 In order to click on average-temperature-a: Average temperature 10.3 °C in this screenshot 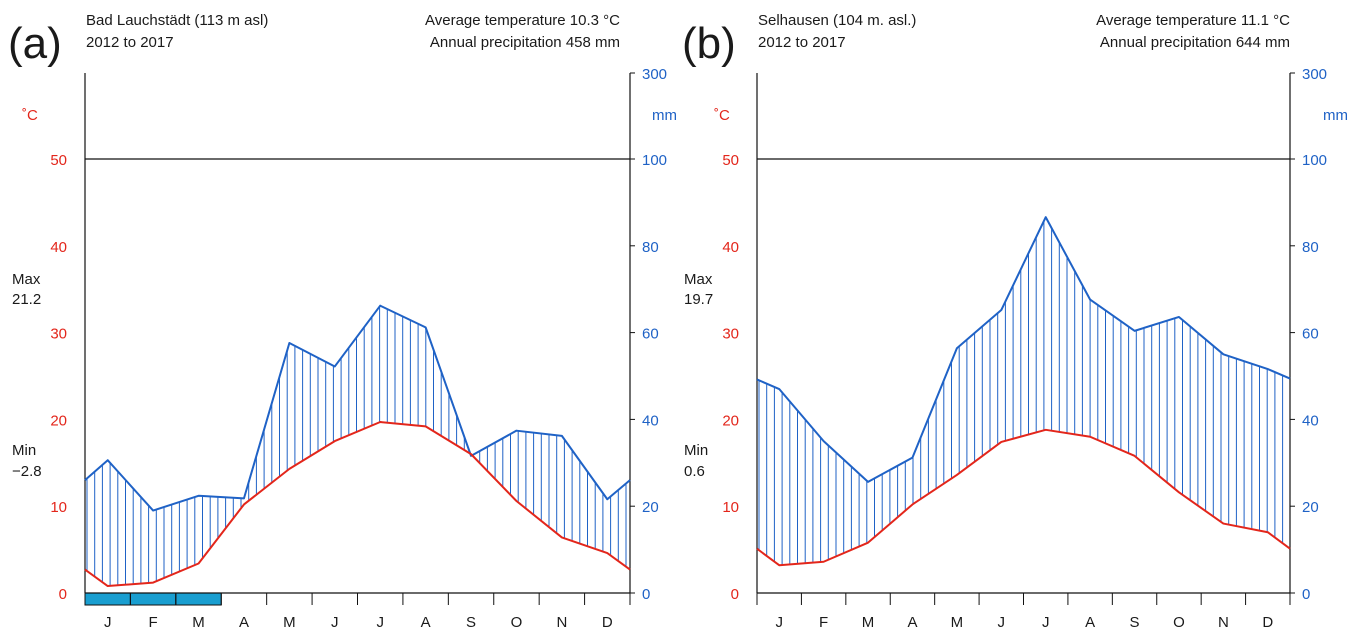, I will do `click(522, 20)`.